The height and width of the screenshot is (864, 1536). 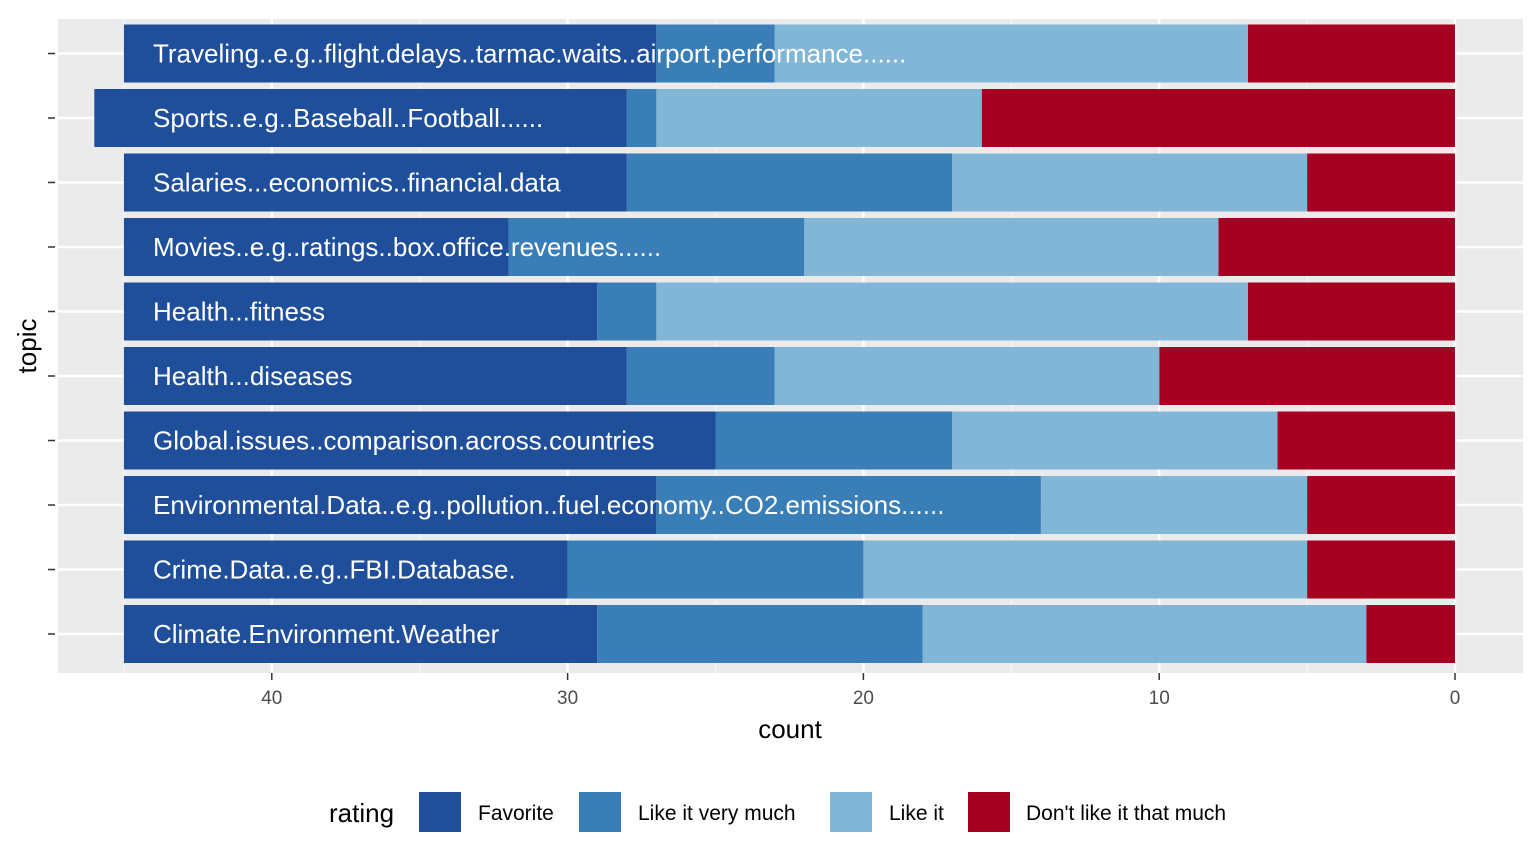 I want to click on legend-label: Like it, so click(x=916, y=813).